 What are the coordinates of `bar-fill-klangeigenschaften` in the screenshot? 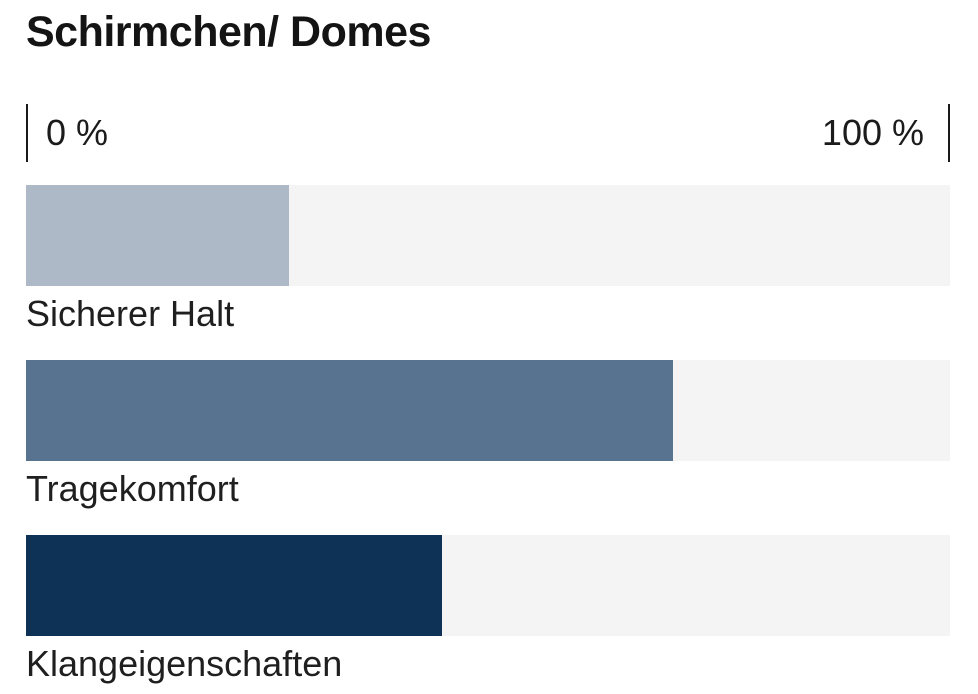 It's located at (234, 585).